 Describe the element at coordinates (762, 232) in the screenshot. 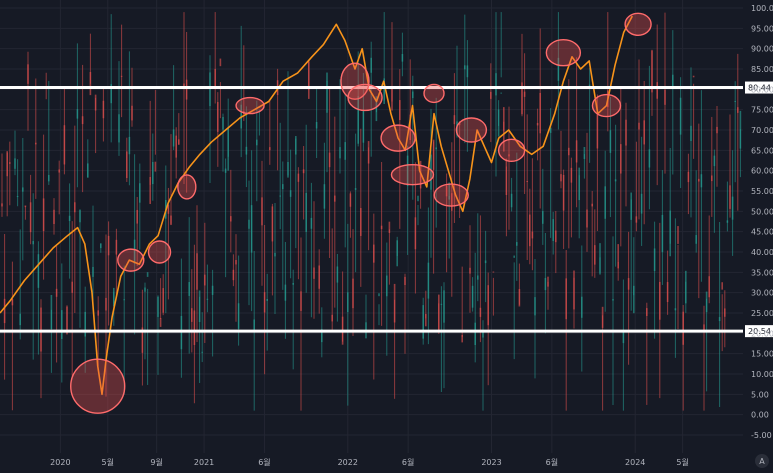

I see `y-tick-label: 45.00` at that location.